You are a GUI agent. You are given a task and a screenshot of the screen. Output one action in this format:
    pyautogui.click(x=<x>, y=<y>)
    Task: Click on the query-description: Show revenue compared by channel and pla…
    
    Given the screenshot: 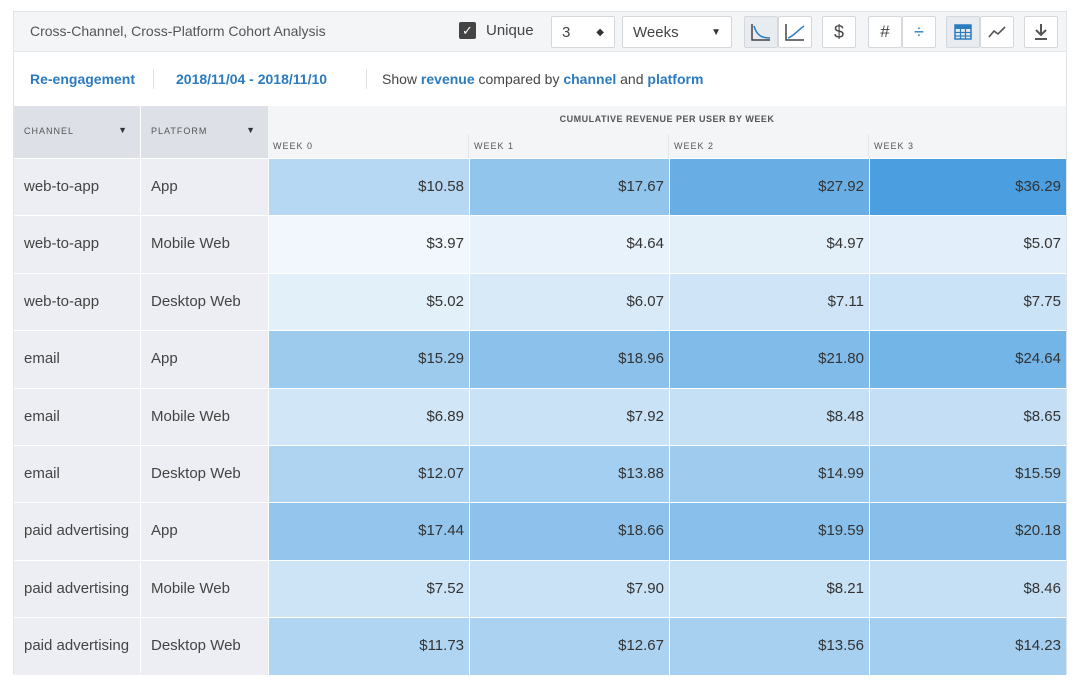 What is the action you would take?
    pyautogui.click(x=542, y=79)
    